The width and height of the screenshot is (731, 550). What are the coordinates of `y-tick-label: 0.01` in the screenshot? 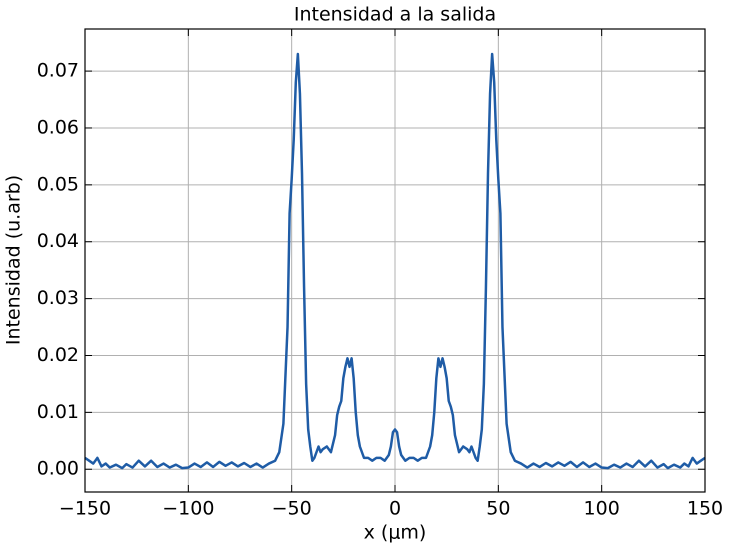 It's located at (58, 412).